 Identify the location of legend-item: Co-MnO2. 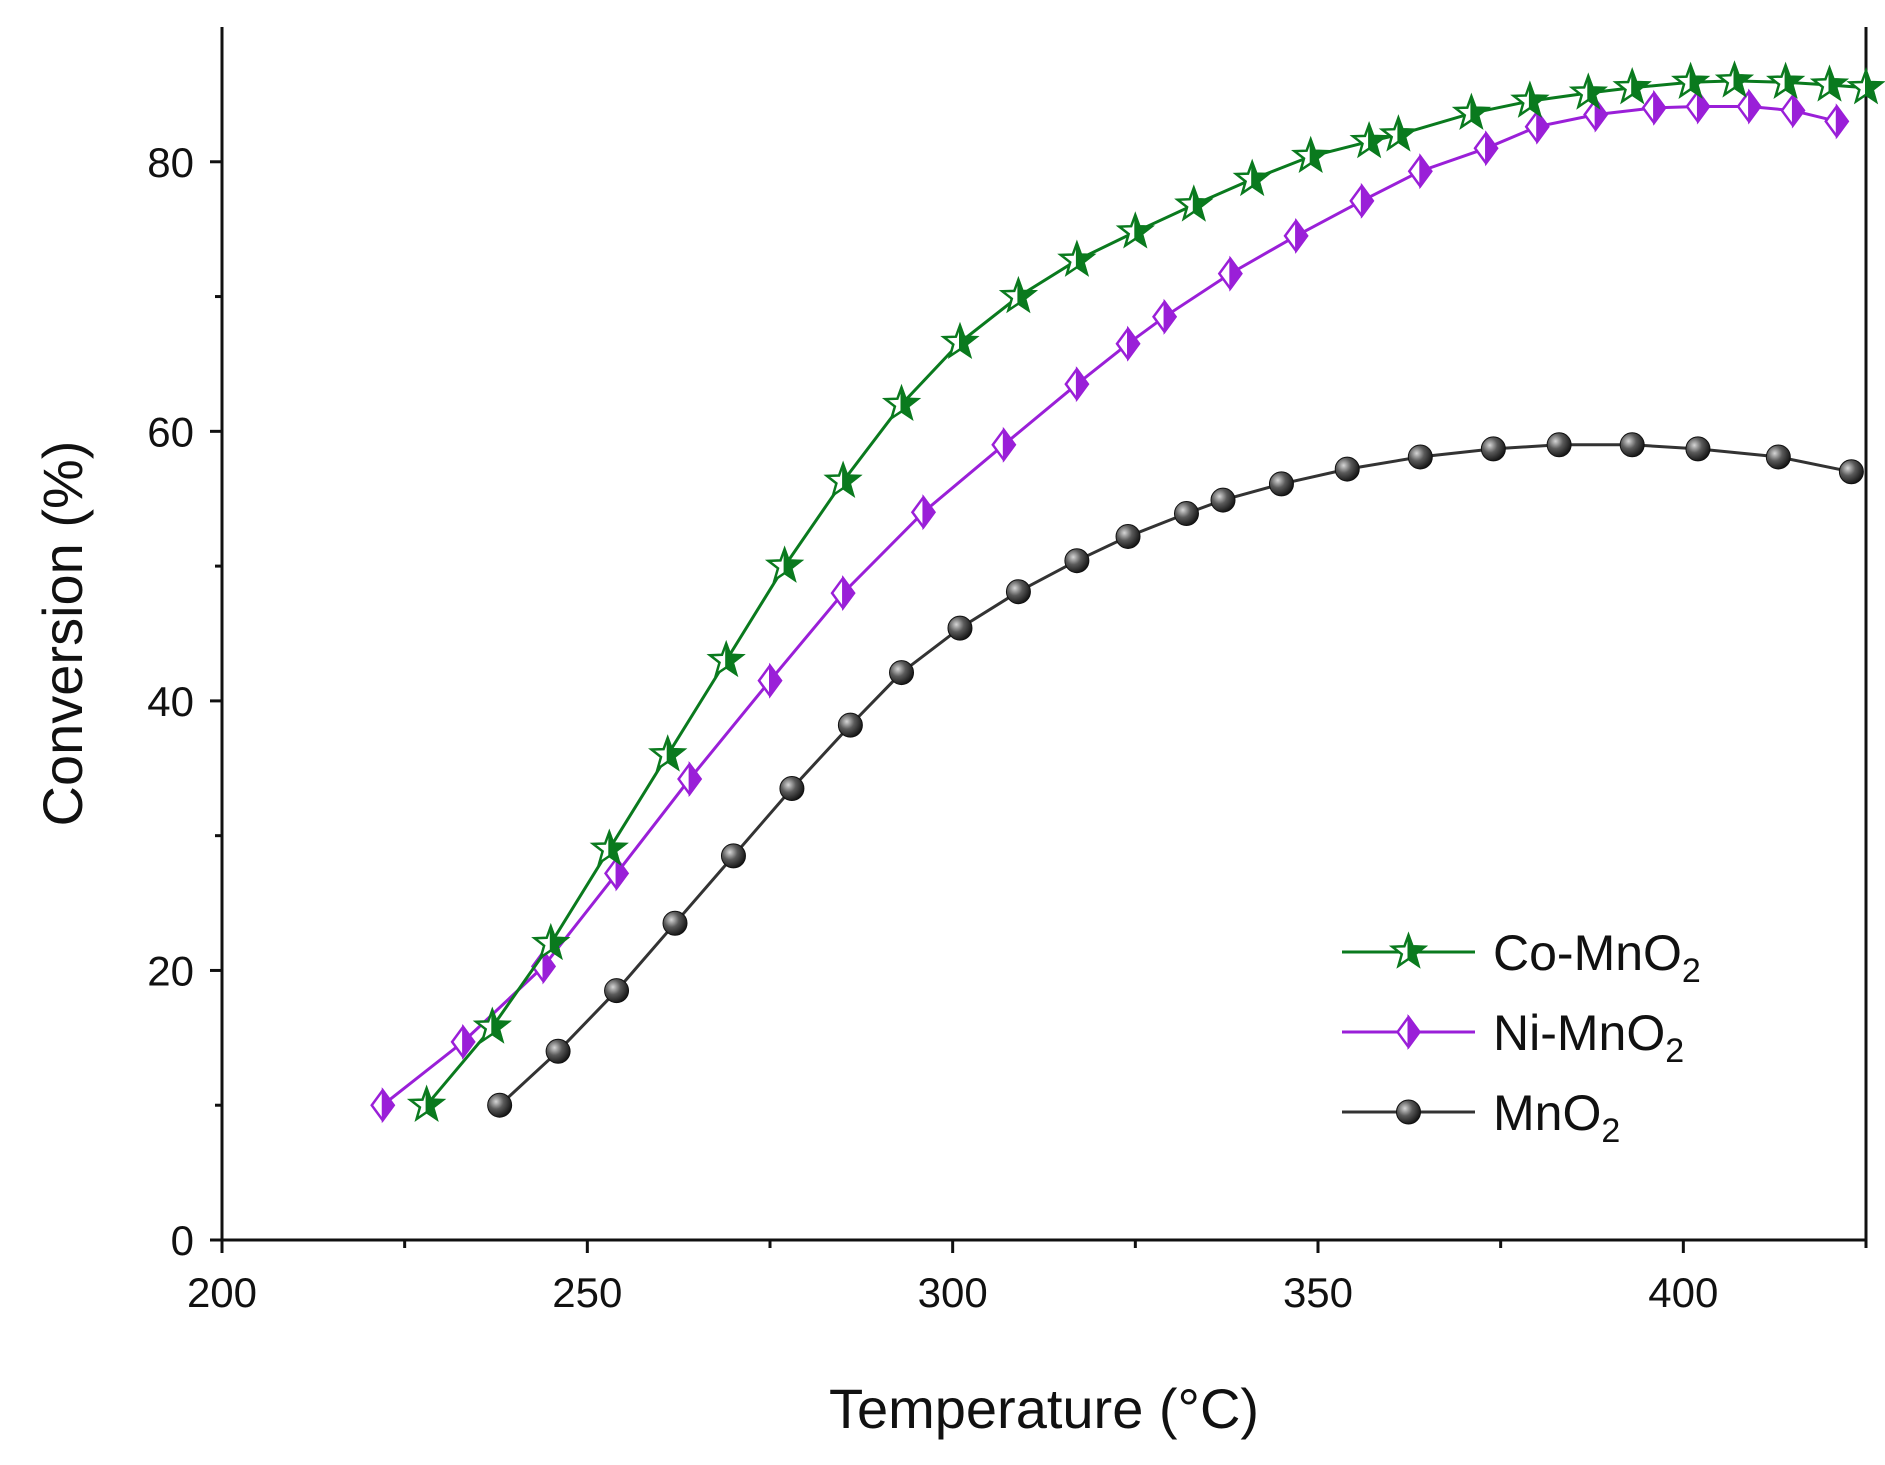
(1521, 957).